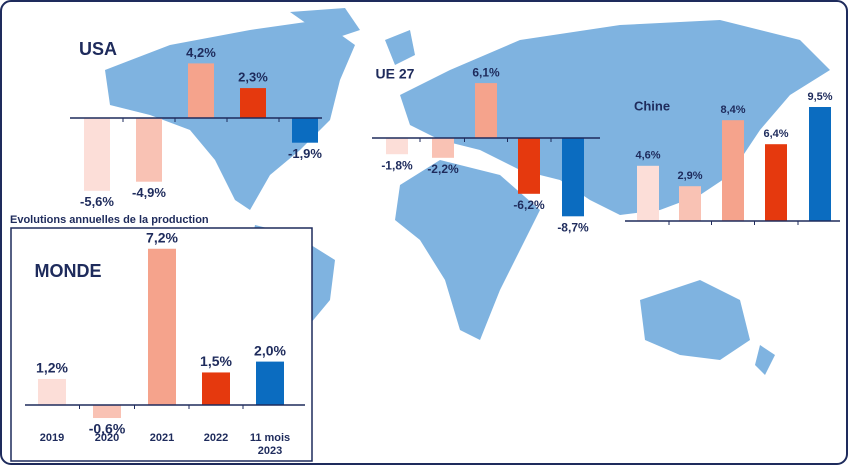 The height and width of the screenshot is (465, 848). I want to click on x-tick-label: 2022, so click(216, 438).